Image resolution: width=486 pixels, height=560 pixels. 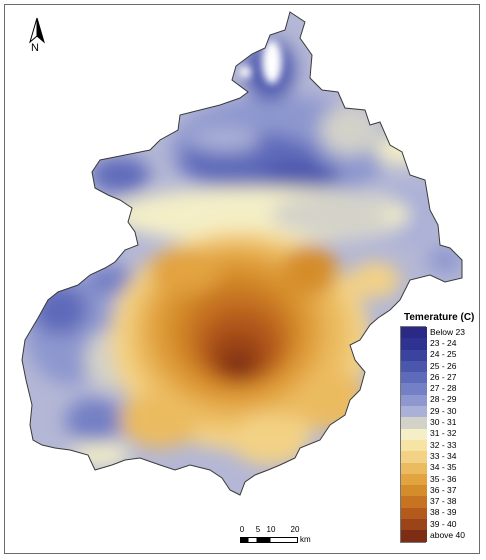 What do you see at coordinates (258, 529) in the screenshot?
I see `scale-tick-5: 5` at bounding box center [258, 529].